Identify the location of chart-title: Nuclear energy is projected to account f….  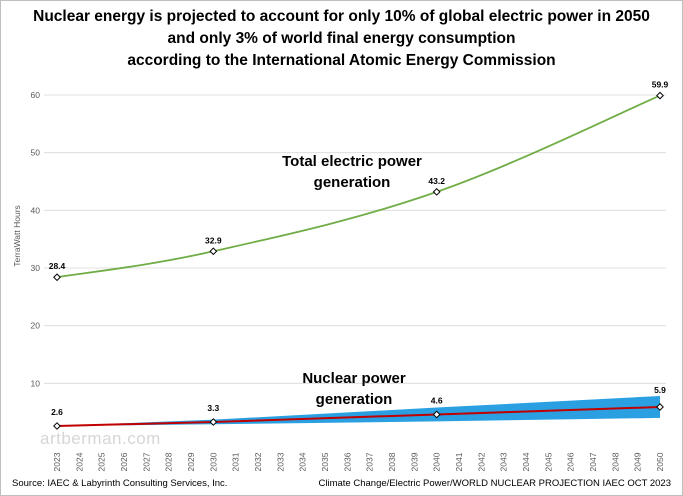
(341, 39).